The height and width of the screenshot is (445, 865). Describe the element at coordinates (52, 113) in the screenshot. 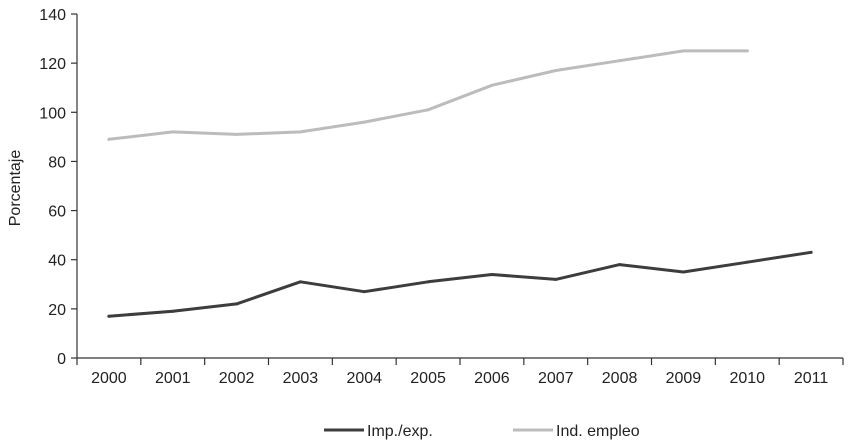

I see `y-tick-label: 100` at that location.